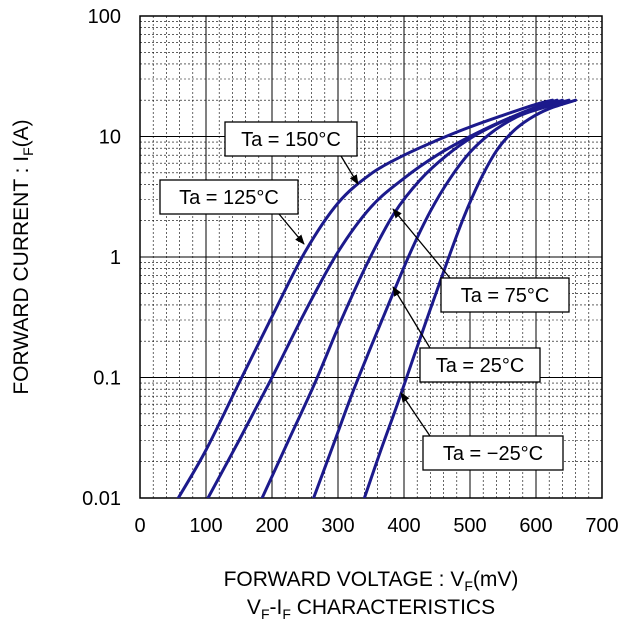 This screenshot has width=623, height=629. Describe the element at coordinates (271, 526) in the screenshot. I see `x-tick-label: 200` at that location.